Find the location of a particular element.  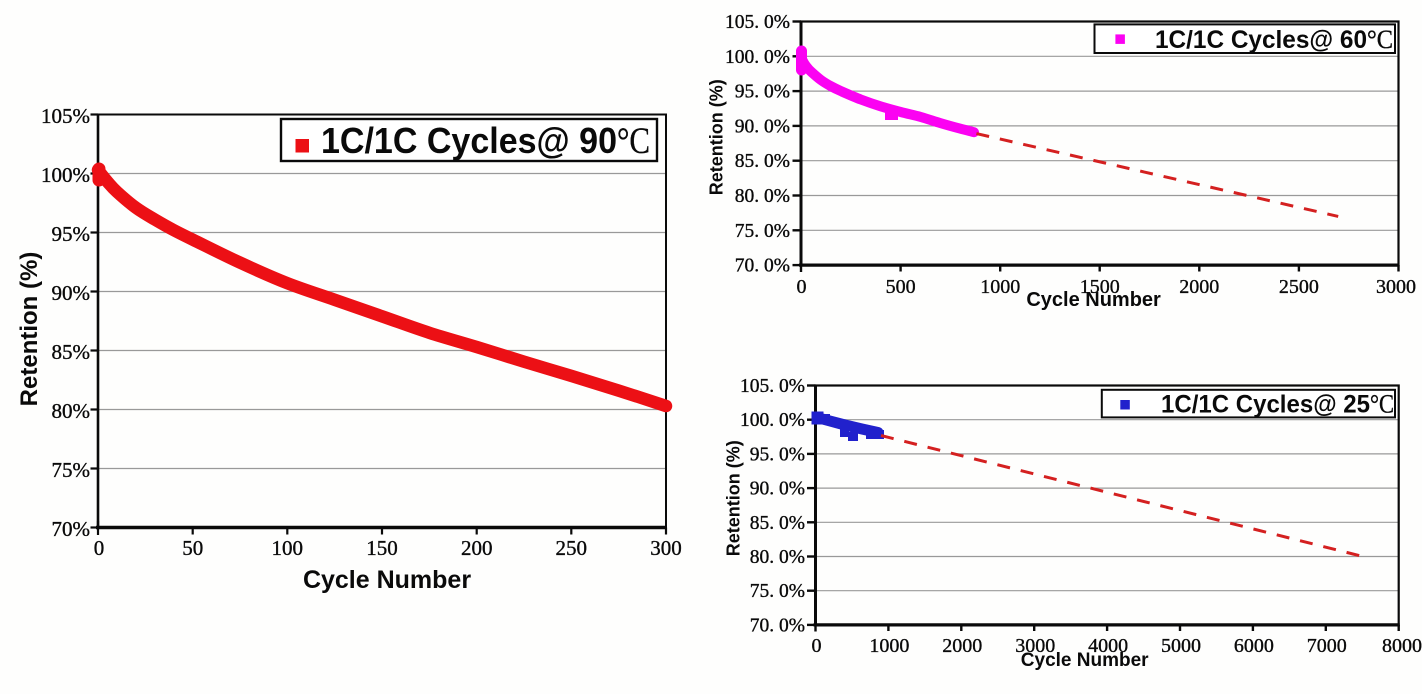

svg-text: 95% is located at coordinates (71, 234).